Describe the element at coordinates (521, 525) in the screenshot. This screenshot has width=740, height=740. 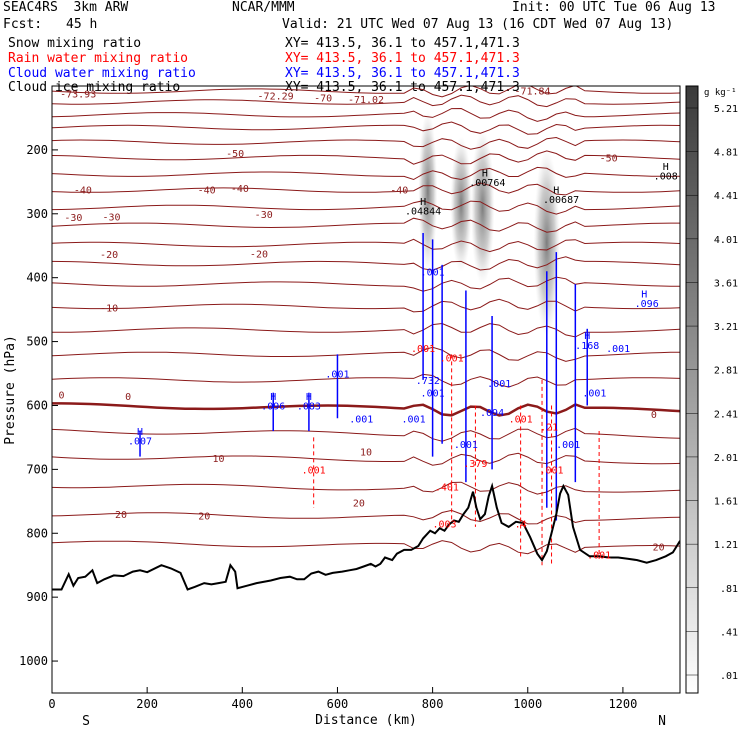
I see `rain-label: .4` at that location.